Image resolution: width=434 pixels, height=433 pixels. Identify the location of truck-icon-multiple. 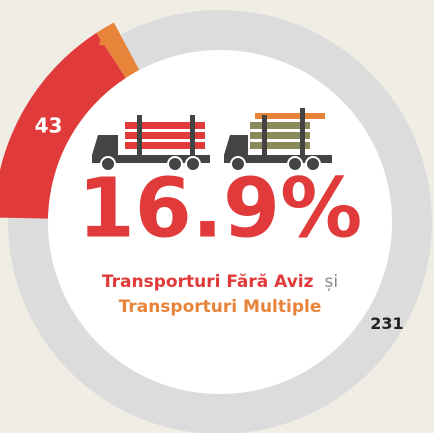
(278, 140).